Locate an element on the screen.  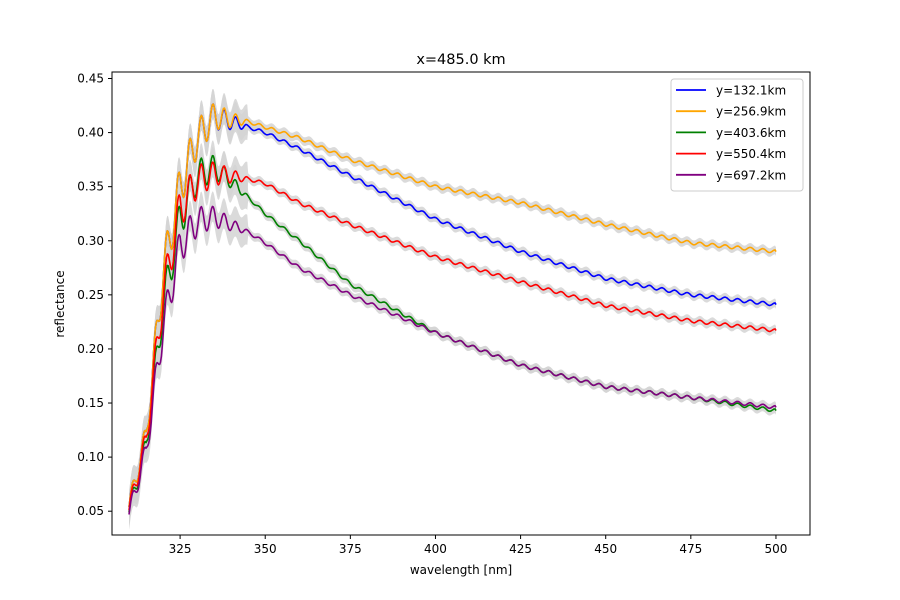
y-tick-label: 0.25 is located at coordinates (90, 295).